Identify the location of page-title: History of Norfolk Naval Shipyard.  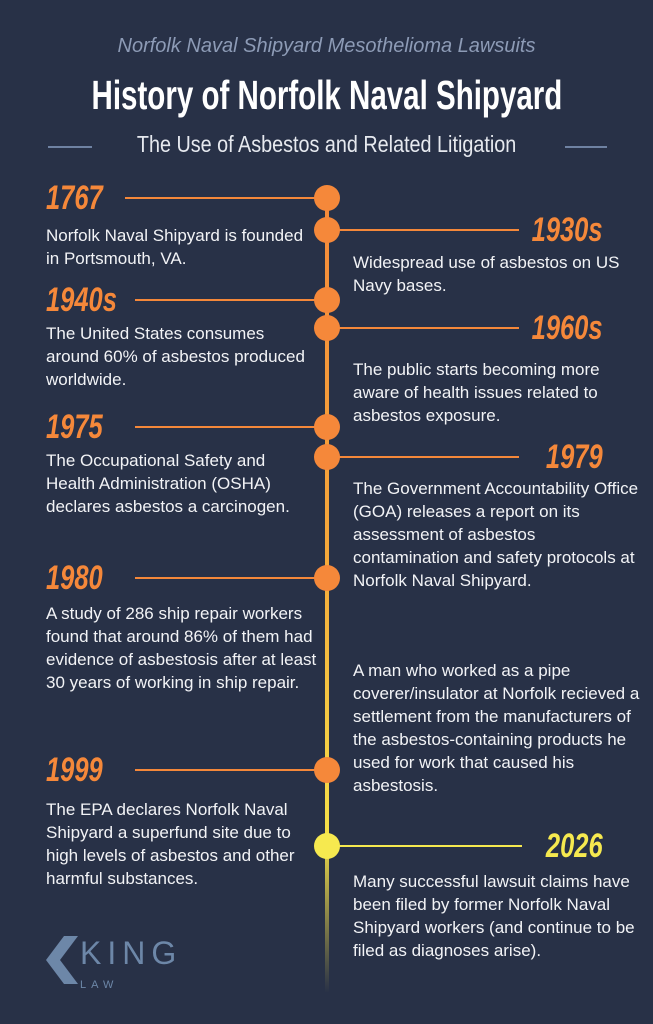
(326, 95).